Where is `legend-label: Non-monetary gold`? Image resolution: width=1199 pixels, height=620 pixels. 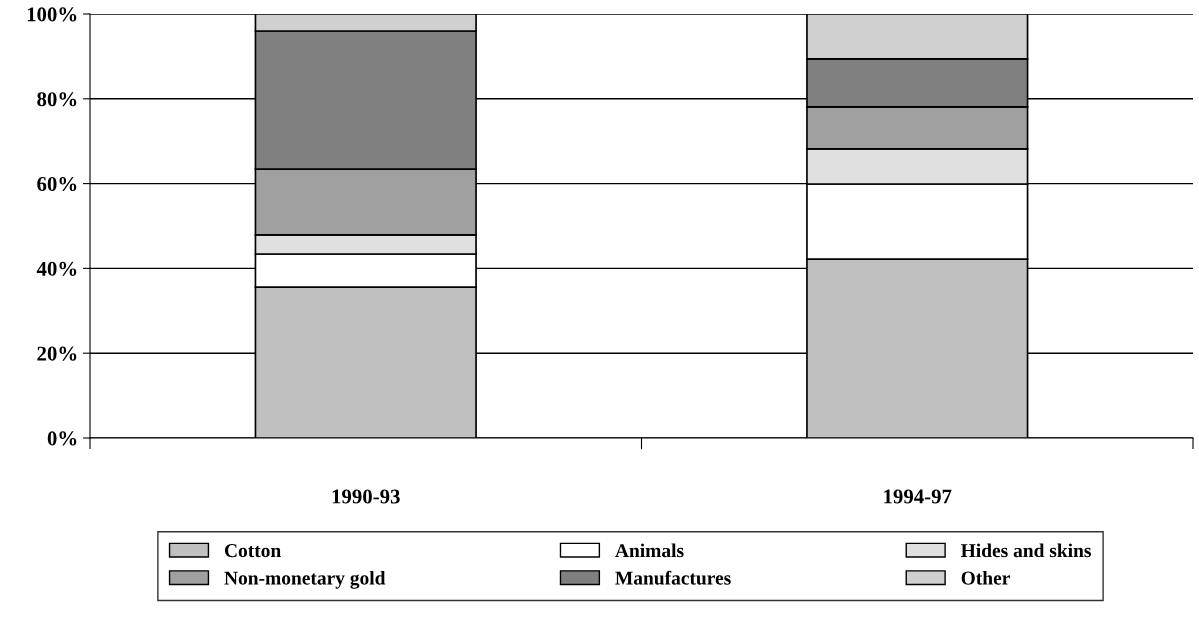 legend-label: Non-monetary gold is located at coordinates (305, 579).